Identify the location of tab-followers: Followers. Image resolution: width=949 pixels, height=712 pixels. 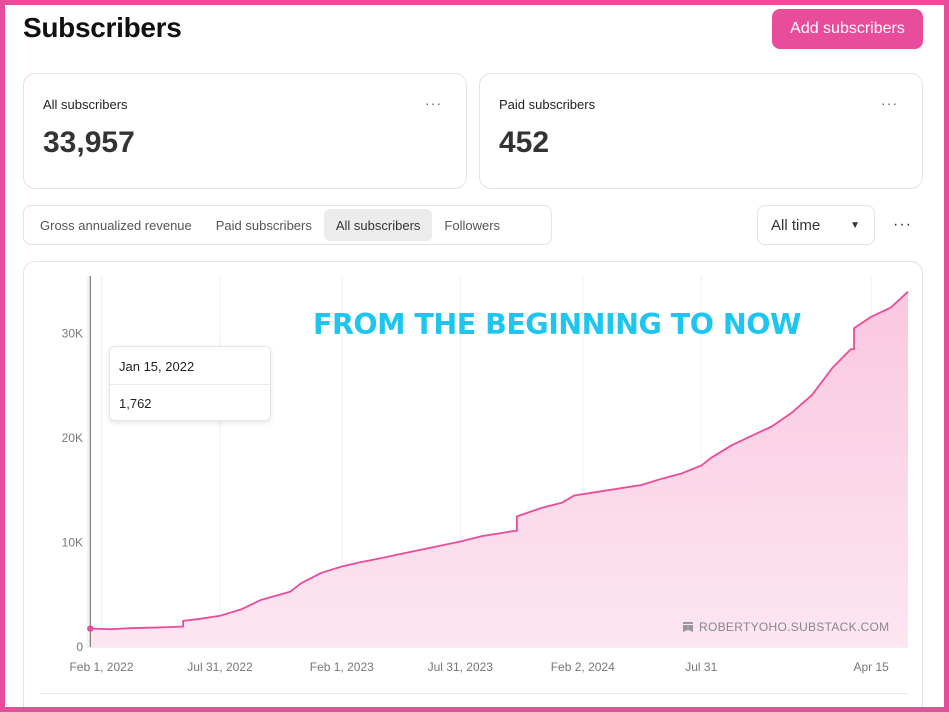
(472, 225).